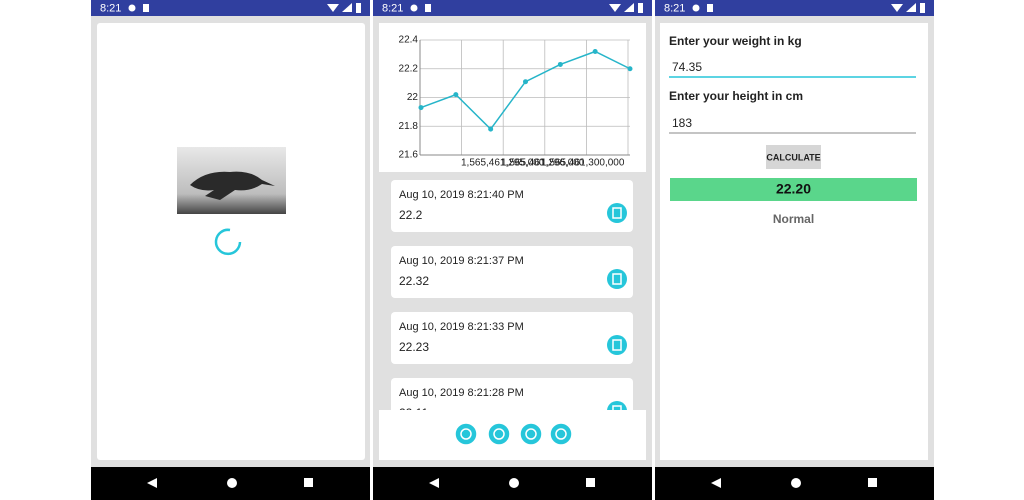 This screenshot has width=1024, height=500. What do you see at coordinates (232, 185) in the screenshot?
I see `cheetah-silhouette` at bounding box center [232, 185].